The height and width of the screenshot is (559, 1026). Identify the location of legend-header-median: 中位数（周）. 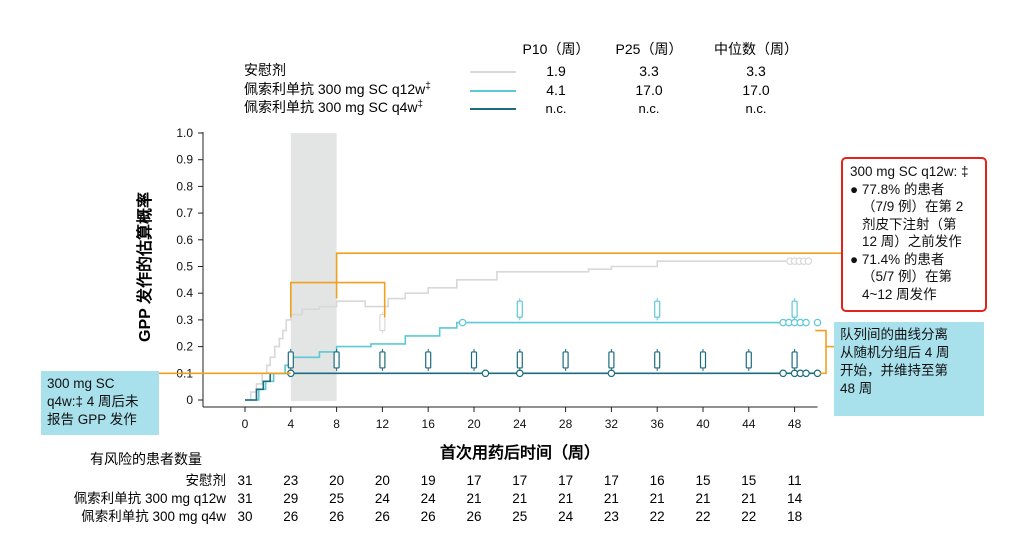
(756, 49).